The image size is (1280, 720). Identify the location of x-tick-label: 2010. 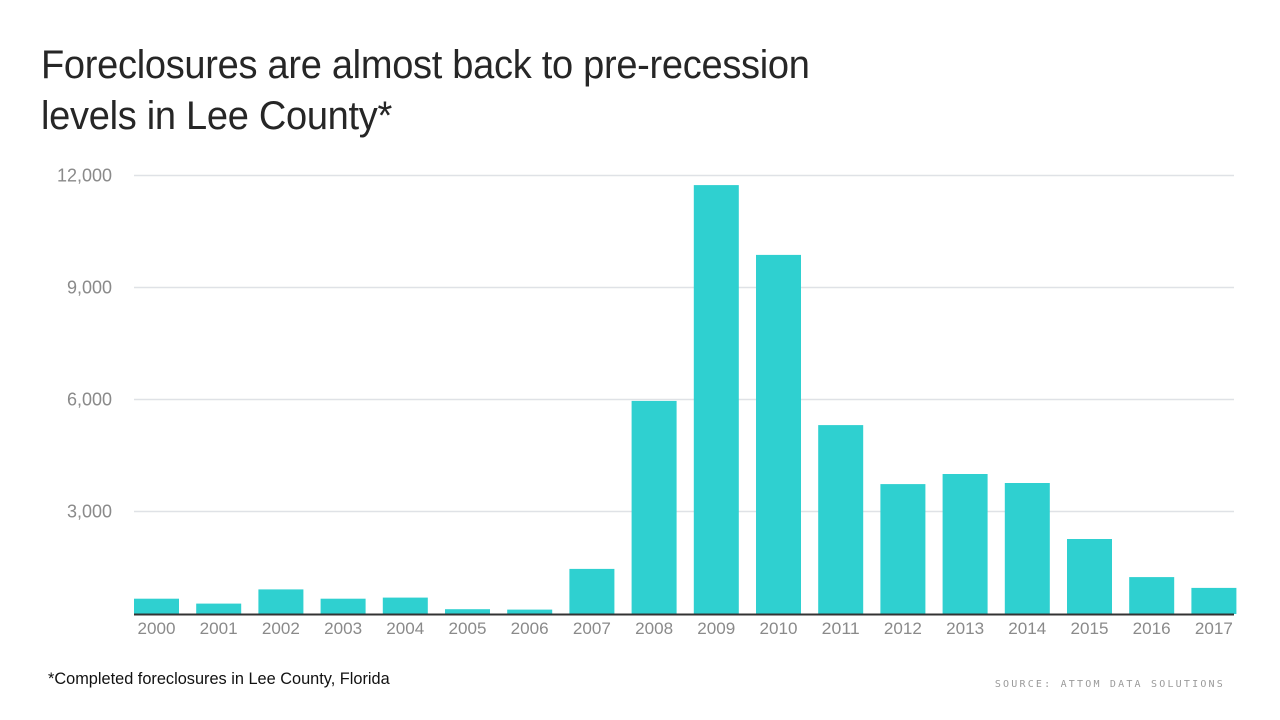
(779, 628).